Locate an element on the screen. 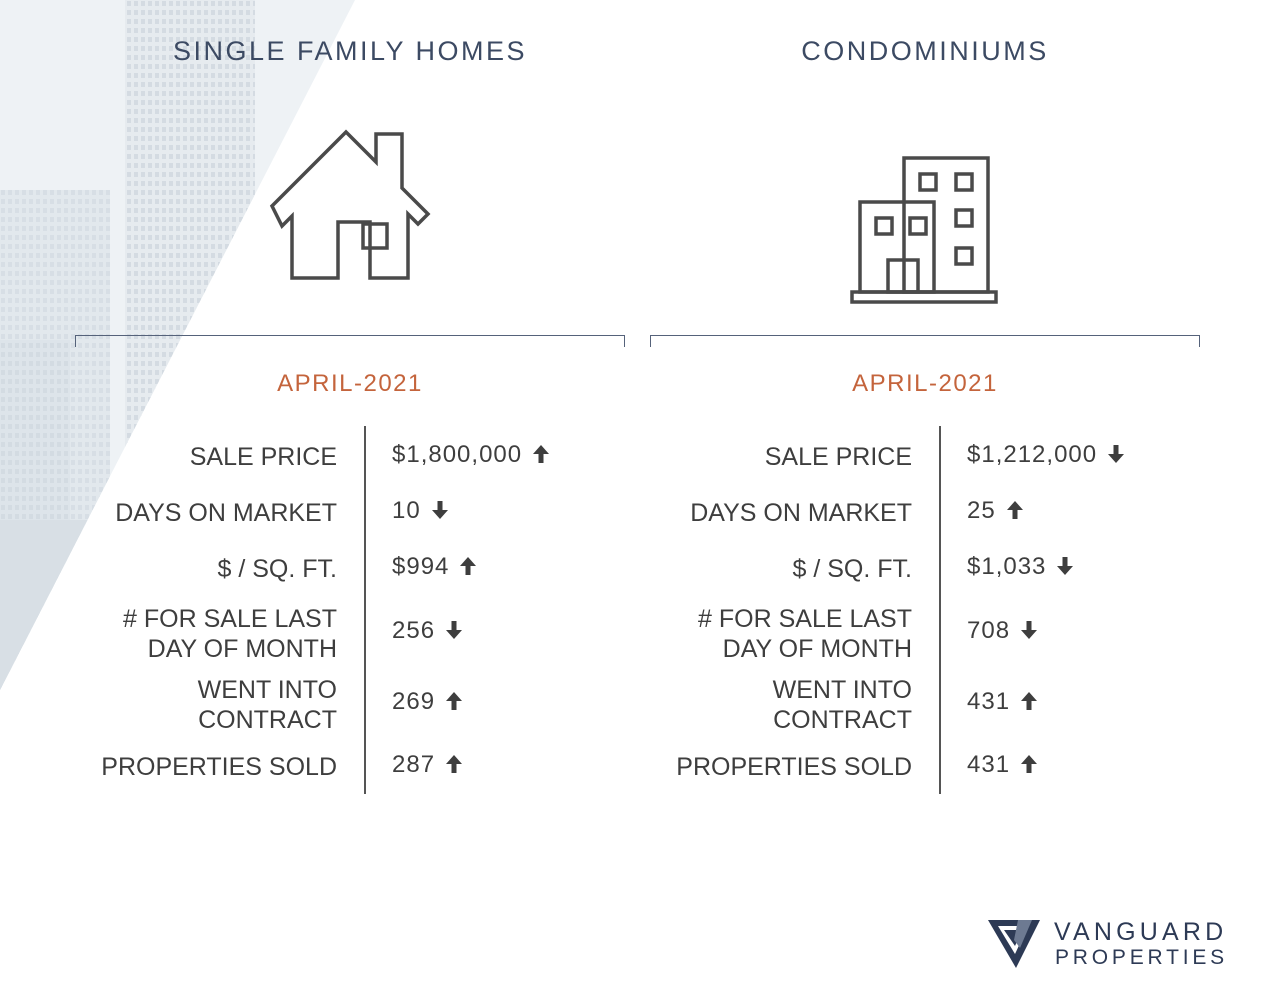  stat-value: 25 is located at coordinates (995, 511).